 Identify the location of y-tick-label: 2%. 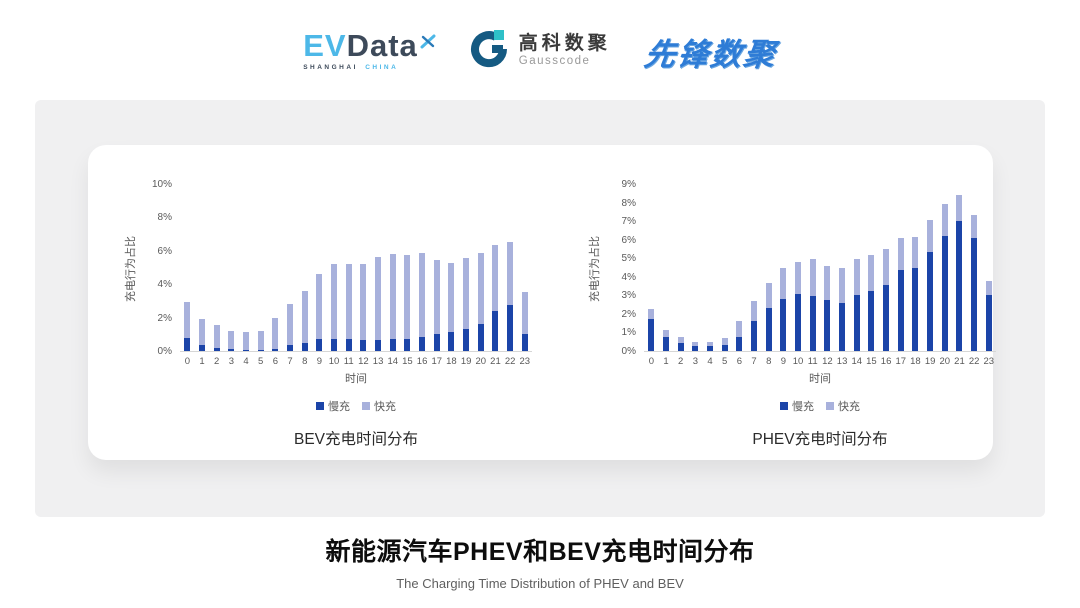
(164, 318).